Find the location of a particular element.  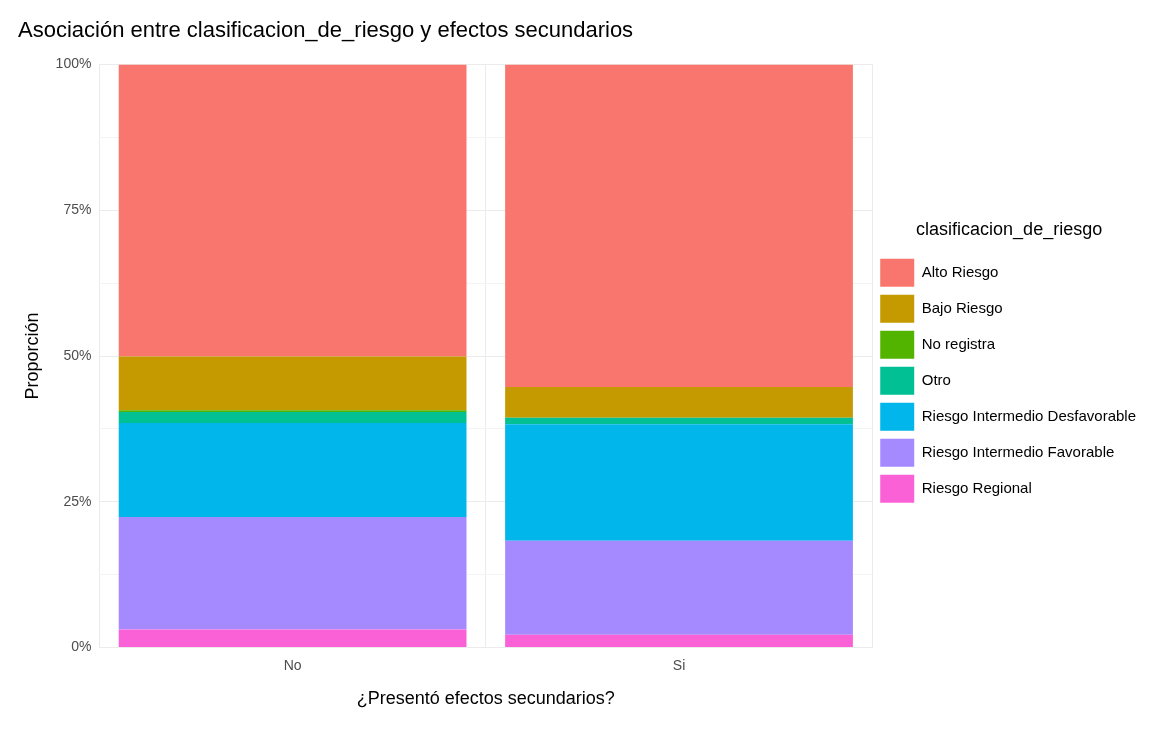

x-tick-label: No is located at coordinates (292, 664).